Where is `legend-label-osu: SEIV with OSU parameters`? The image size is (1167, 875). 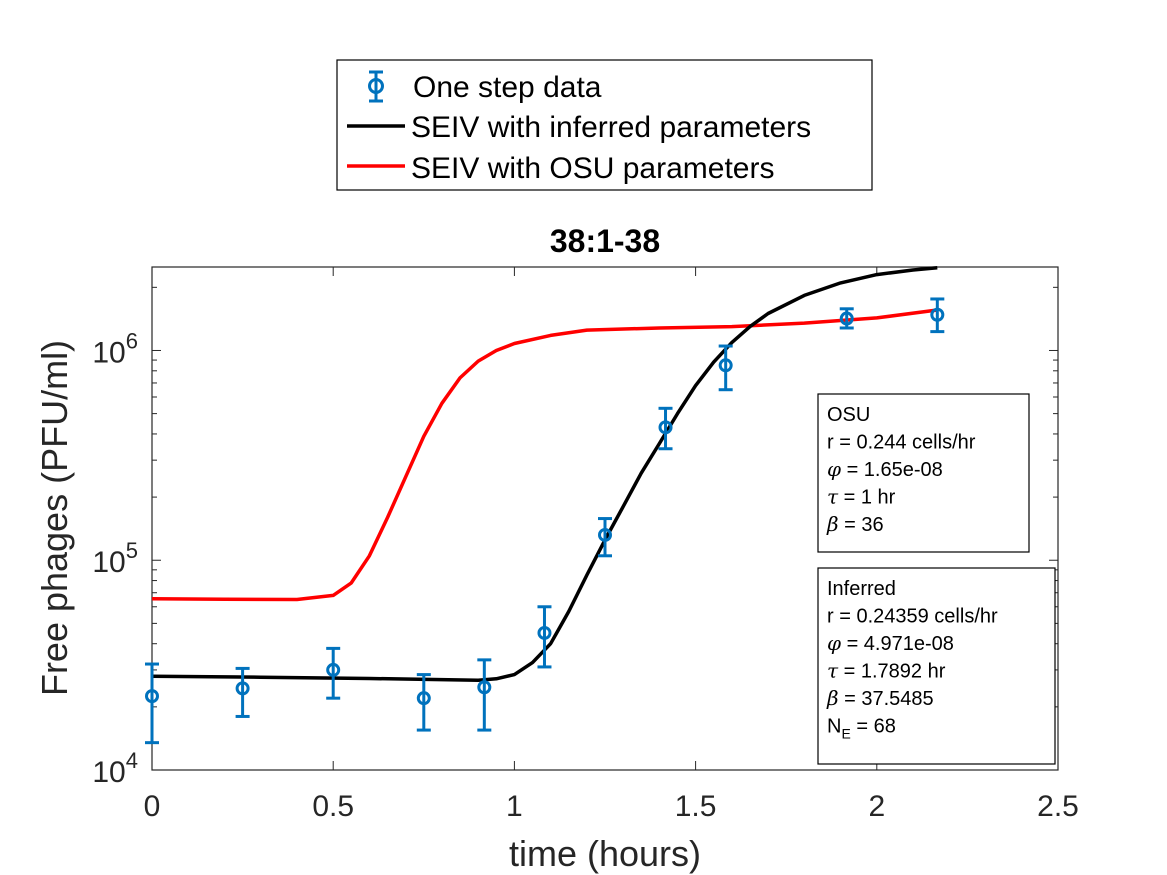
legend-label-osu: SEIV with OSU parameters is located at coordinates (592, 168).